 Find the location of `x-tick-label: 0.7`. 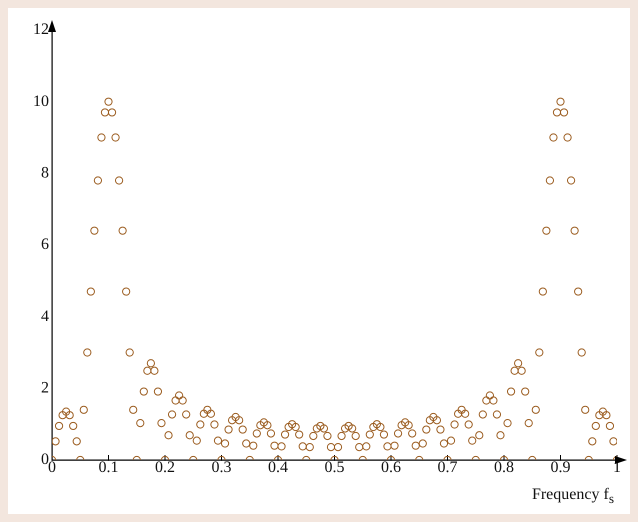

x-tick-label: 0.7 is located at coordinates (448, 467).